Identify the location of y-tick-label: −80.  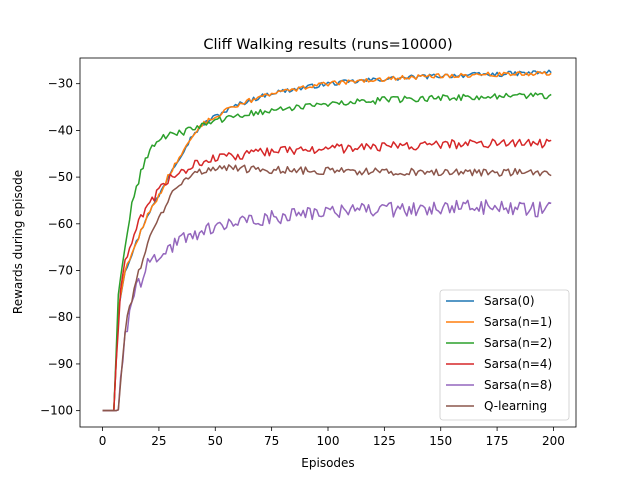
(60, 317).